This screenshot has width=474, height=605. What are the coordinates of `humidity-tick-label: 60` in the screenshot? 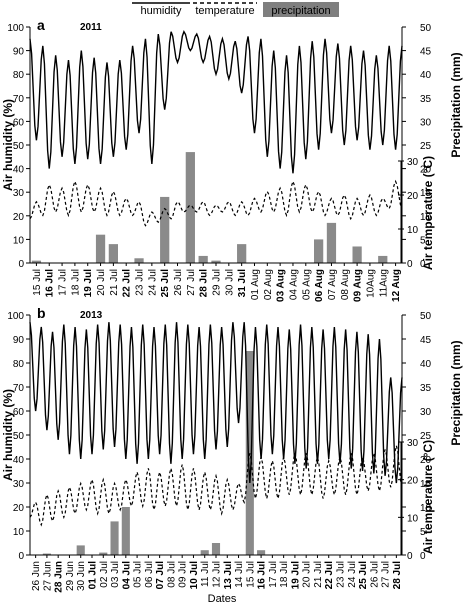 It's located at (19, 412).